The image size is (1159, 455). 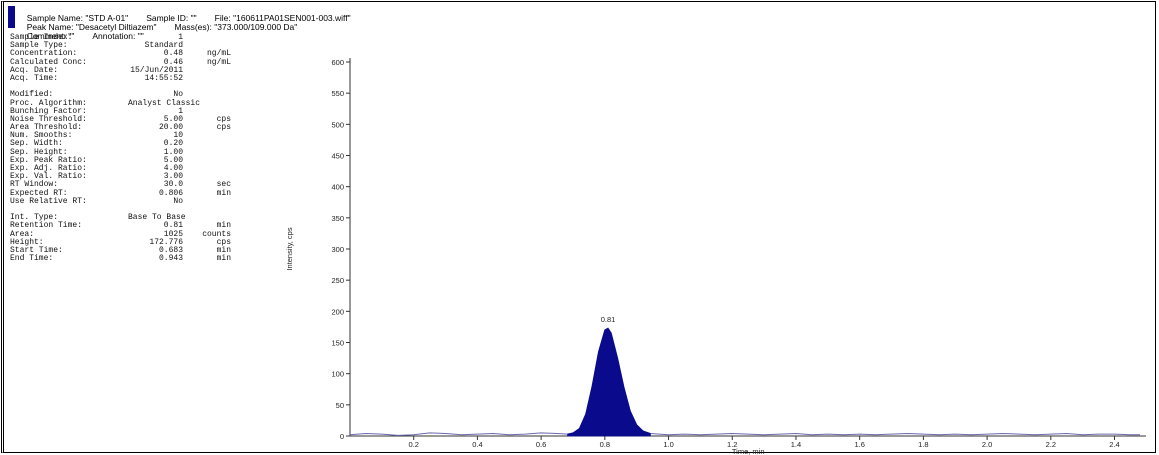 I want to click on param-row: Sample Index: 1, so click(x=120, y=37).